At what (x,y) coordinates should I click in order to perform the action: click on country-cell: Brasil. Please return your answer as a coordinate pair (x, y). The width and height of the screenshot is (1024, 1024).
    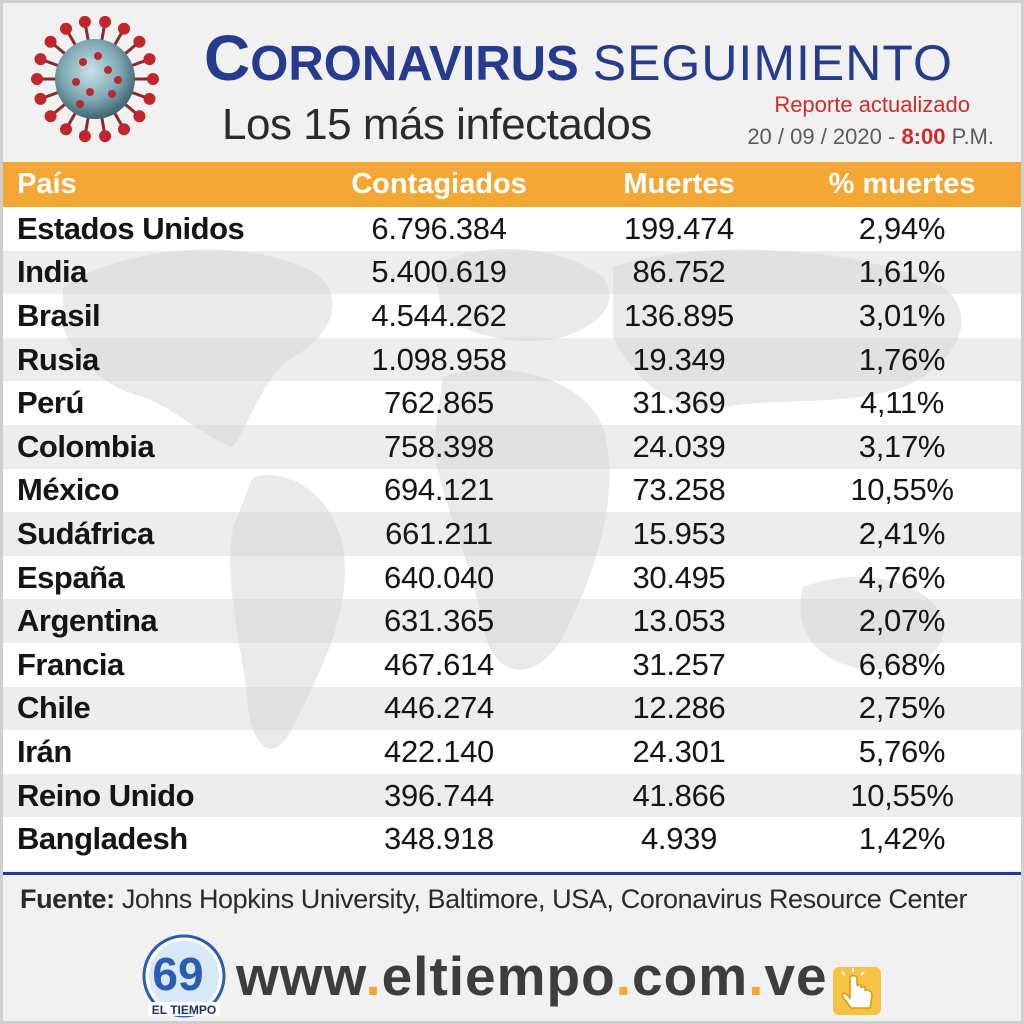
    Looking at the image, I should click on (59, 315).